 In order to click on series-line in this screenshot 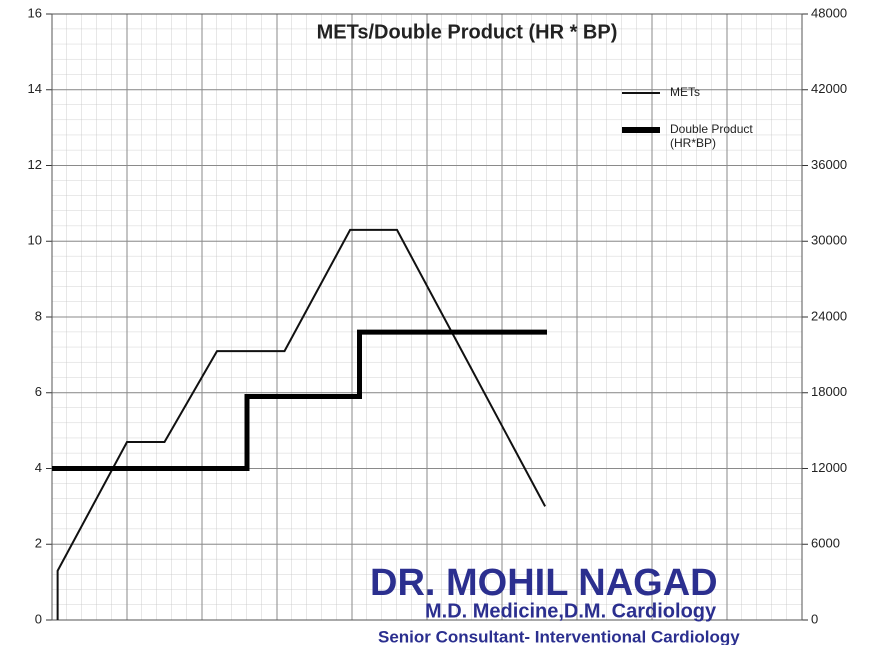, I will do `click(299, 400)`.